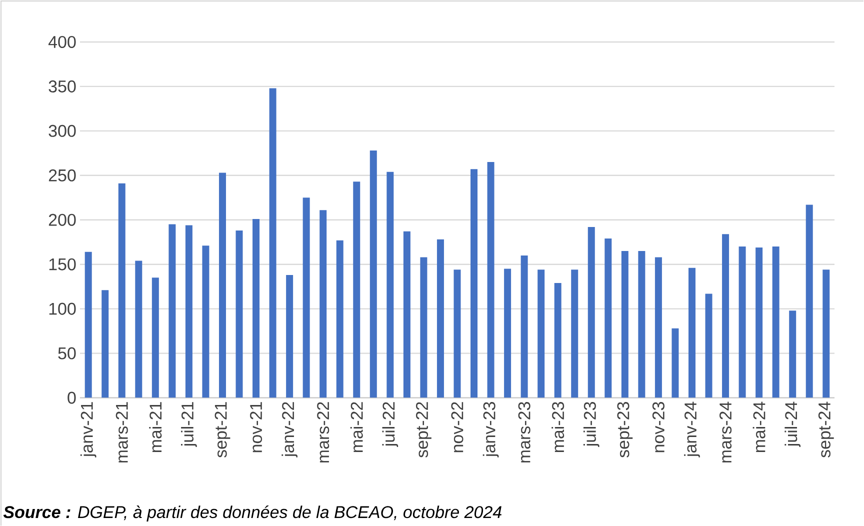  Describe the element at coordinates (62, 220) in the screenshot. I see `y-tick-label: 200` at that location.